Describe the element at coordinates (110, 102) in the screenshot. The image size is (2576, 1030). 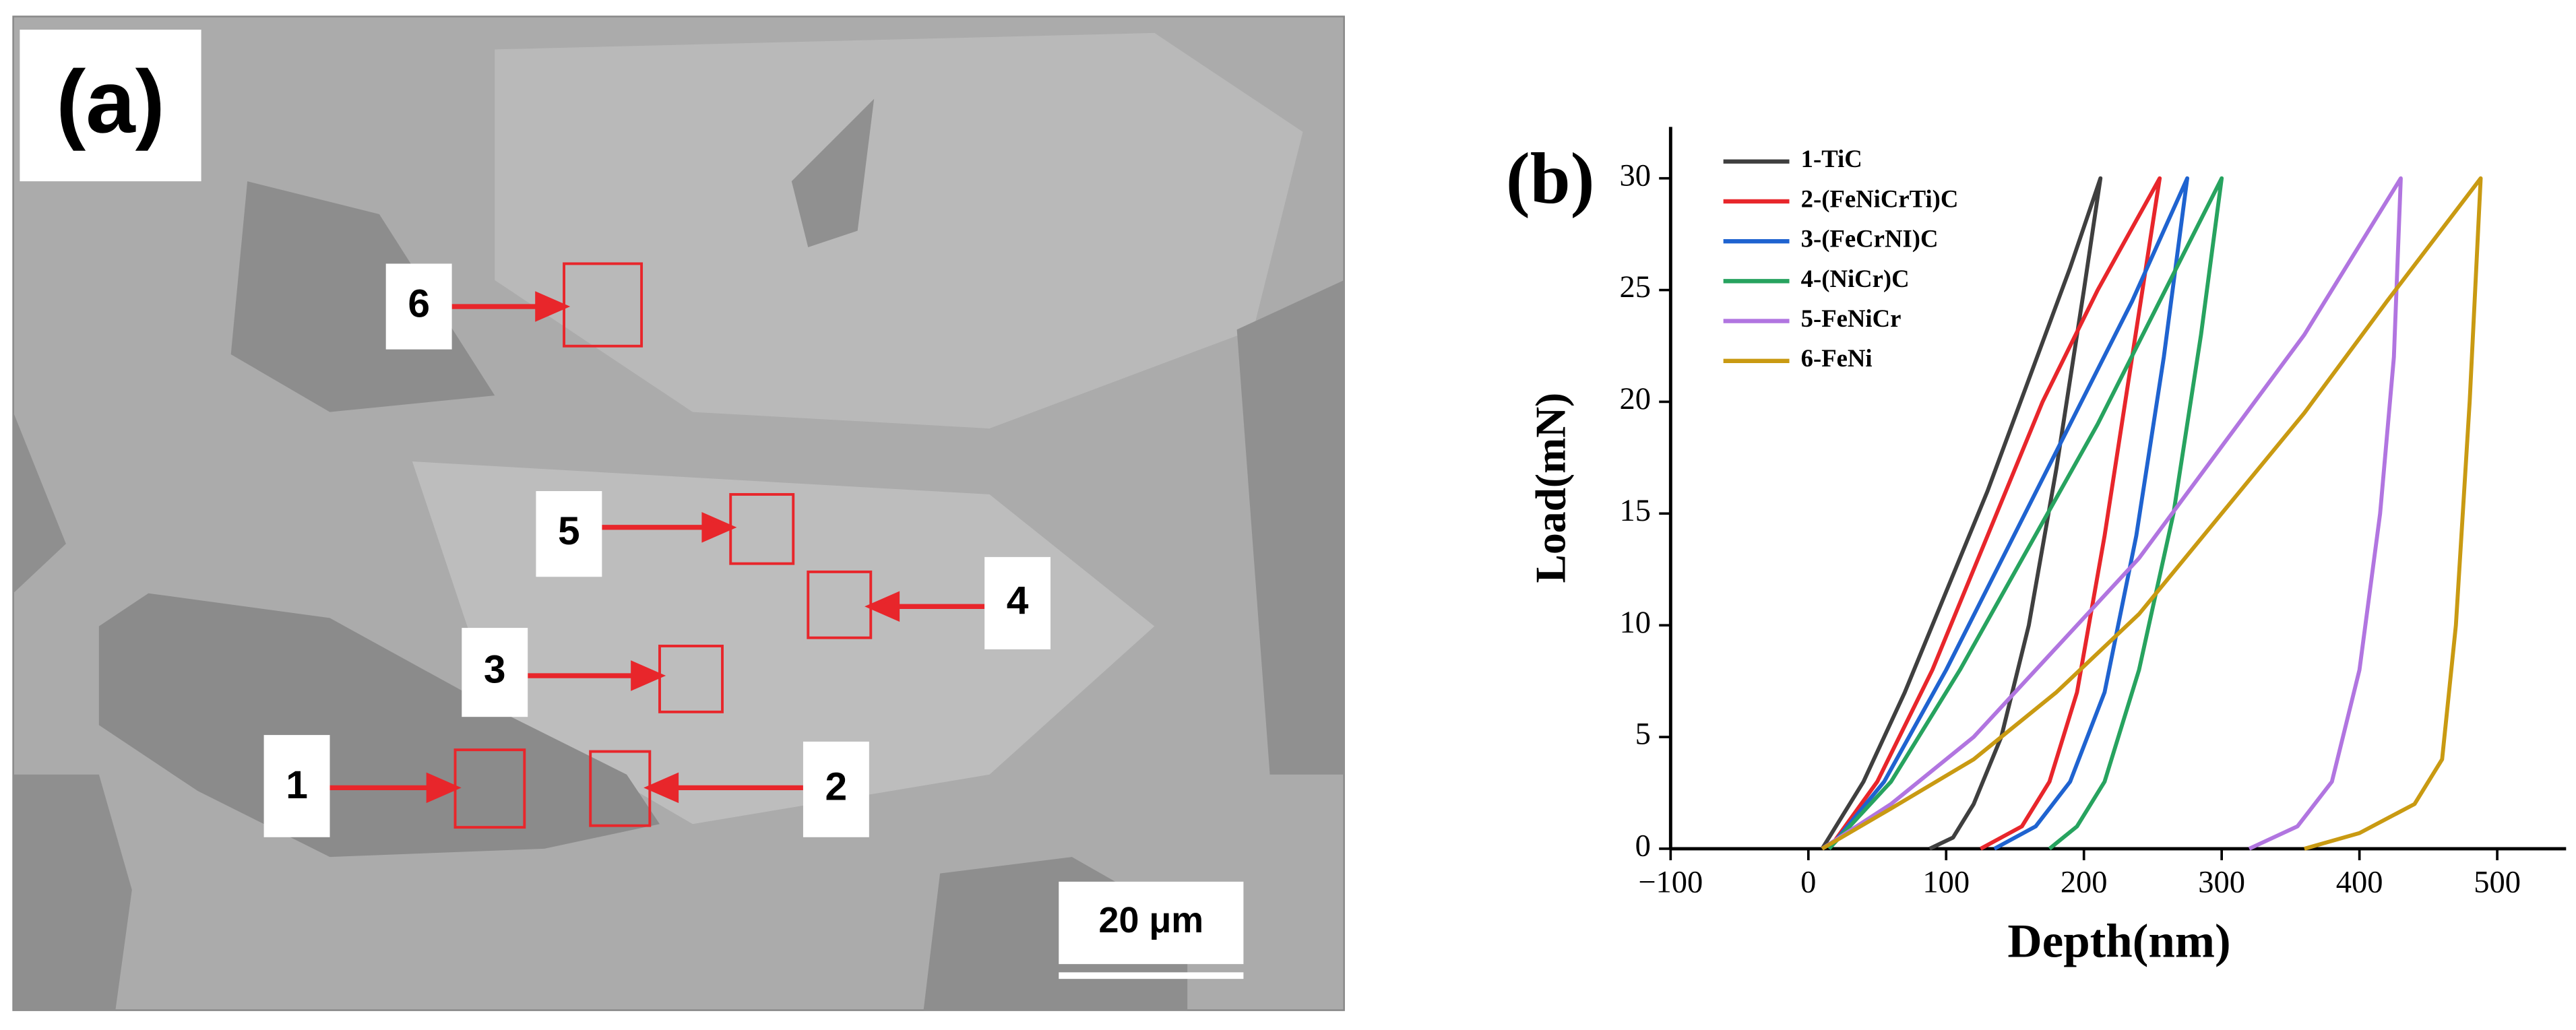
I see `panel-label: (a)` at that location.